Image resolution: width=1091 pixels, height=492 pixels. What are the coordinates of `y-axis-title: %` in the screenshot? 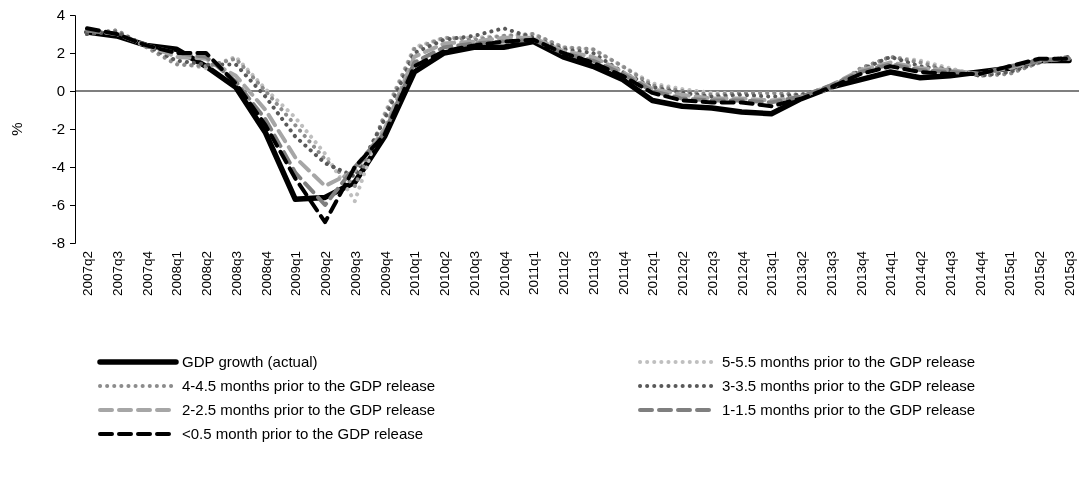 It's located at (16, 129).